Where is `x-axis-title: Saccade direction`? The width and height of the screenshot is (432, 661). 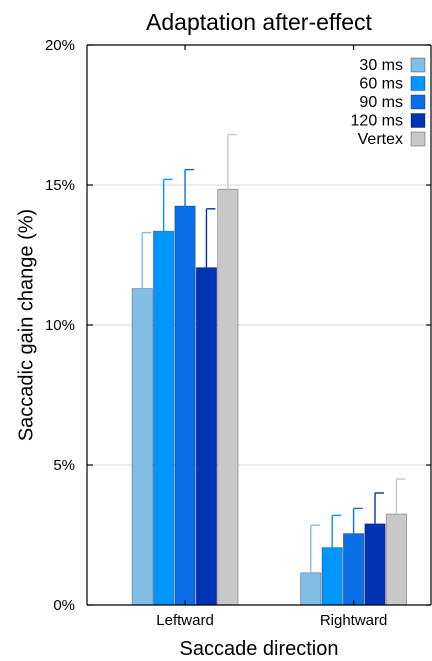 x-axis-title: Saccade direction is located at coordinates (259, 649).